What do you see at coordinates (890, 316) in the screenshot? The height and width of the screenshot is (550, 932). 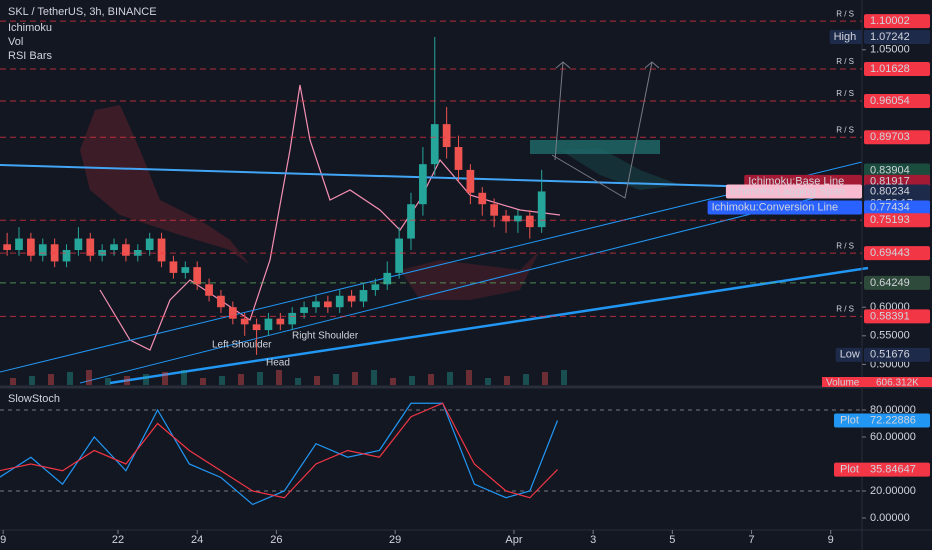 I see `price-tag-label: 0.58391` at bounding box center [890, 316].